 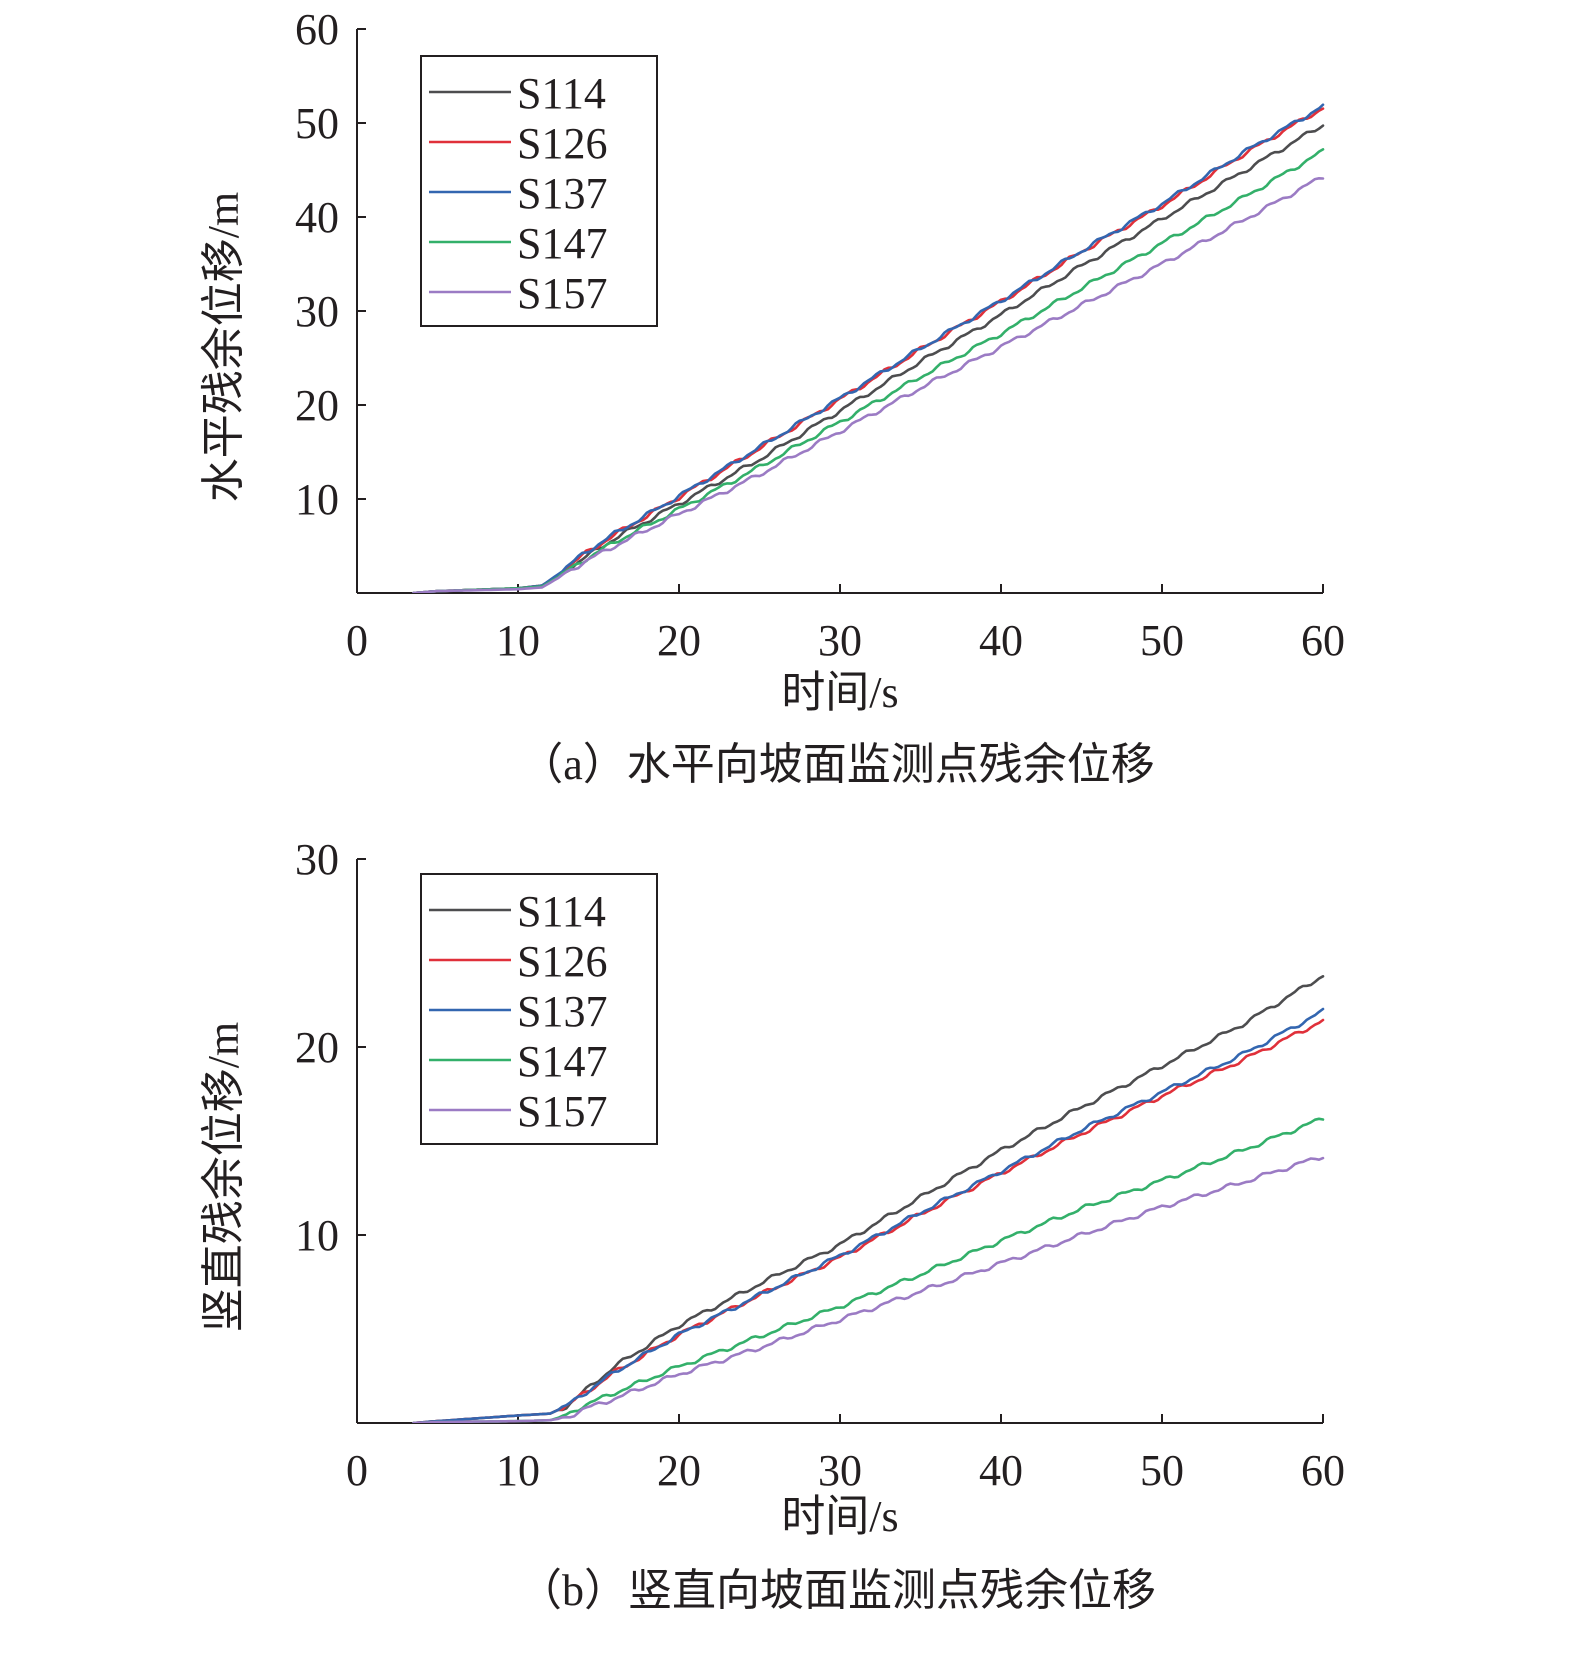 What do you see at coordinates (317, 29) in the screenshot?
I see `y-tick-label: 60` at bounding box center [317, 29].